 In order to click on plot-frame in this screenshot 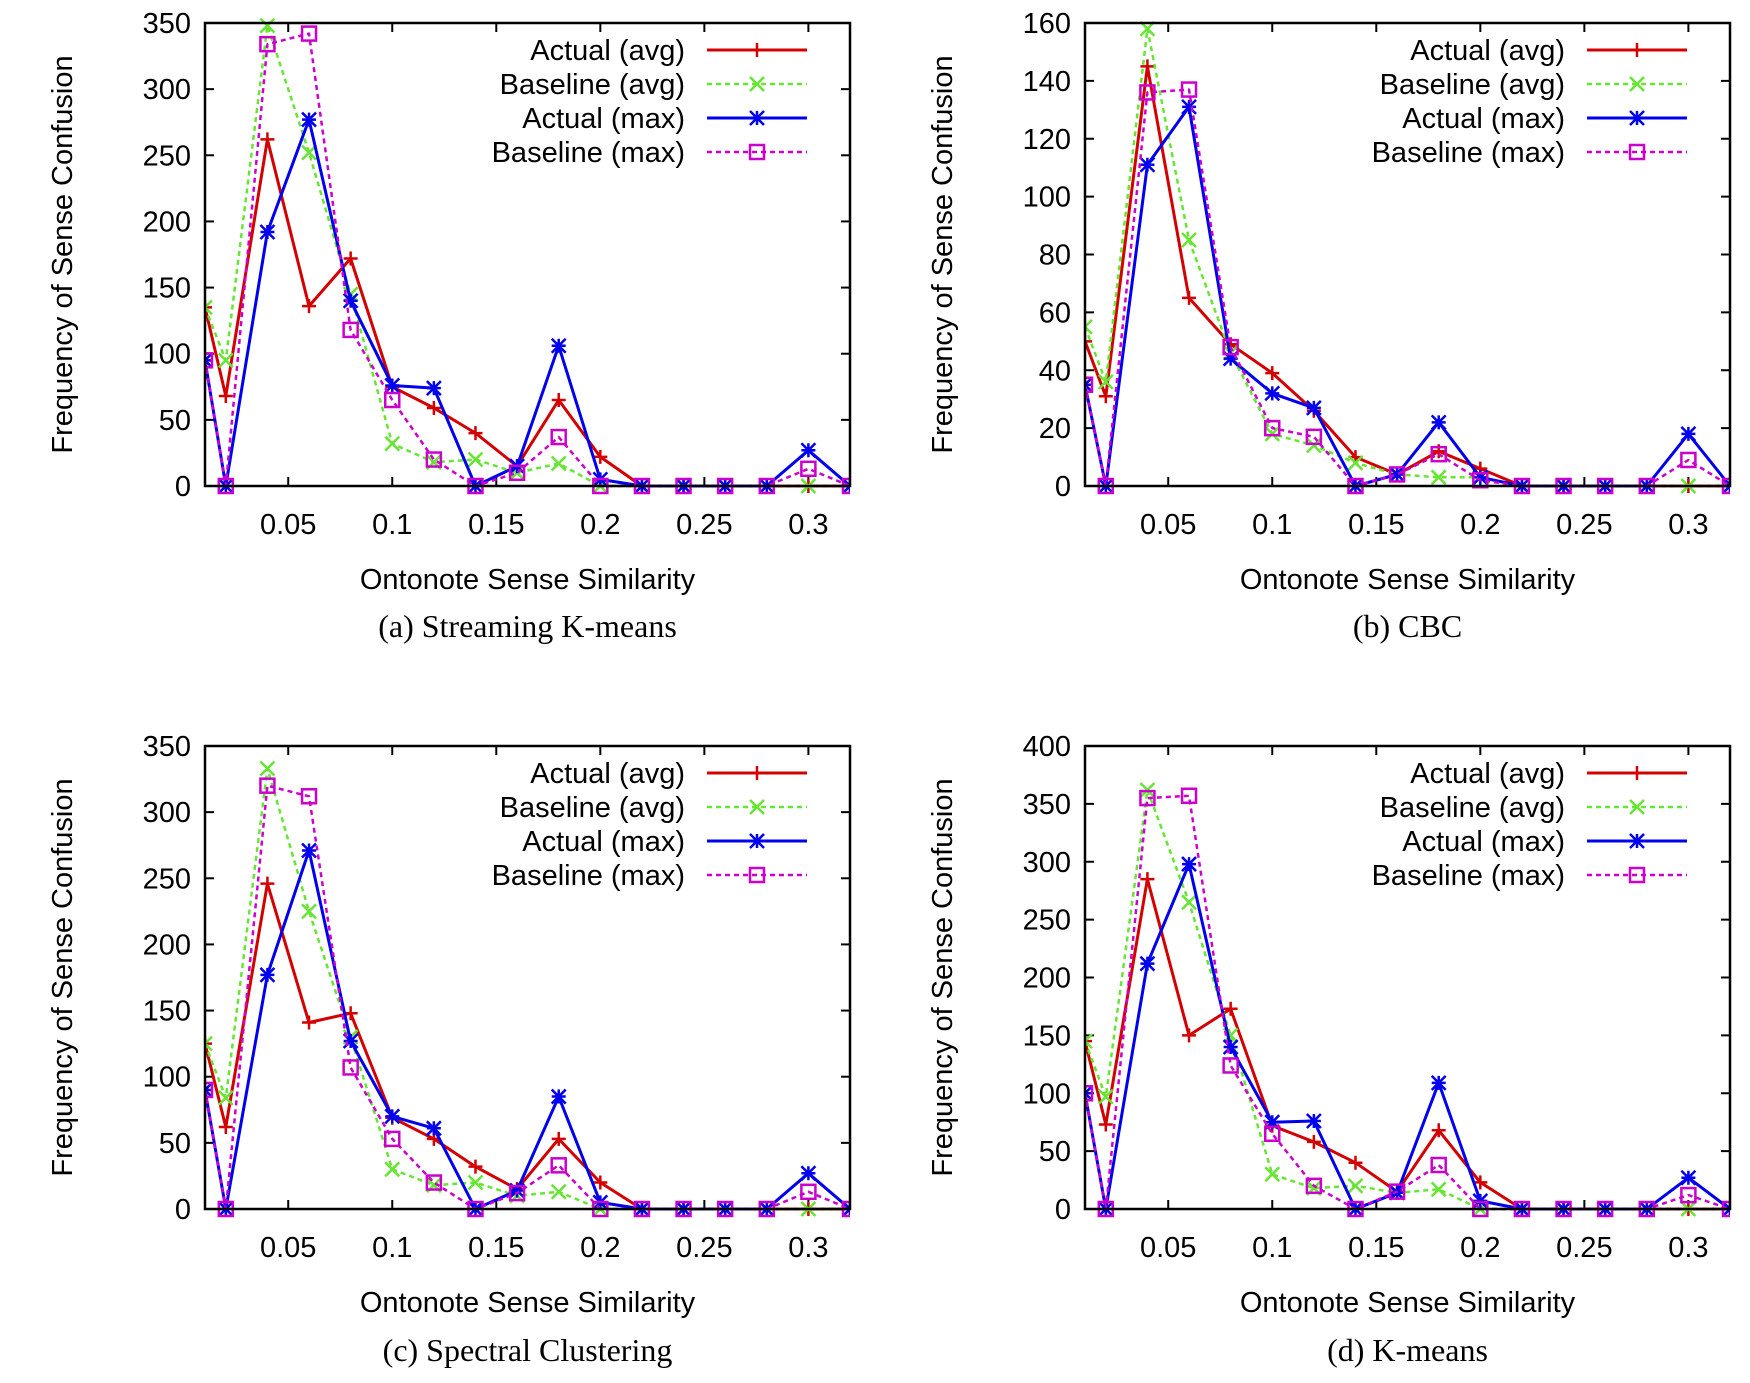, I will do `click(1407, 254)`.